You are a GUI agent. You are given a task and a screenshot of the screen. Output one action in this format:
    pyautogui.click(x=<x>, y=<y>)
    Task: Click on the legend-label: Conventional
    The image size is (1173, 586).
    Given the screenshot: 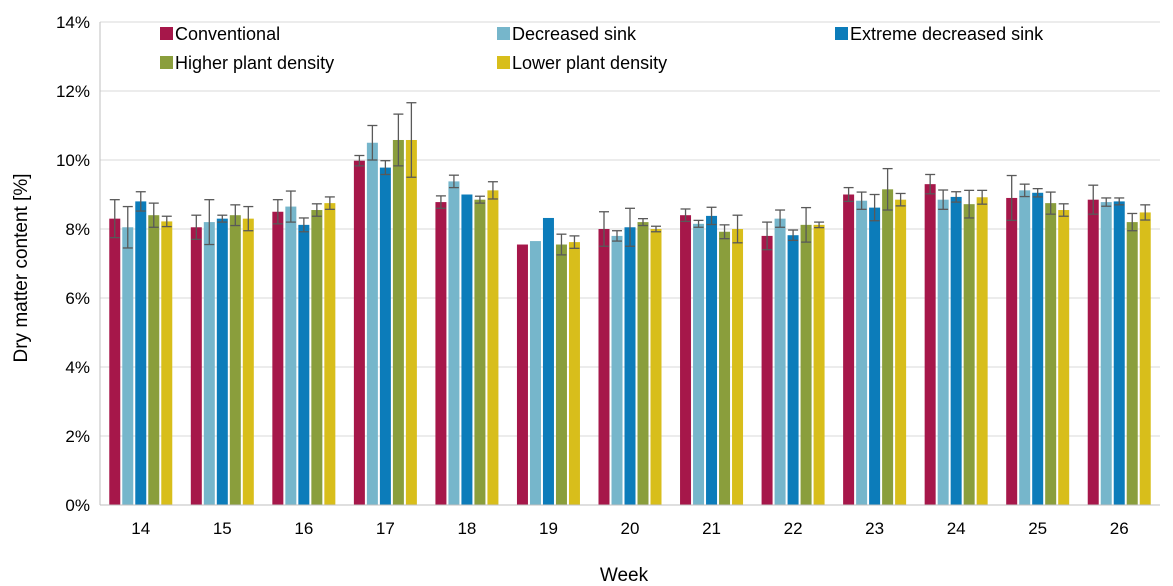 What is the action you would take?
    pyautogui.click(x=227, y=34)
    